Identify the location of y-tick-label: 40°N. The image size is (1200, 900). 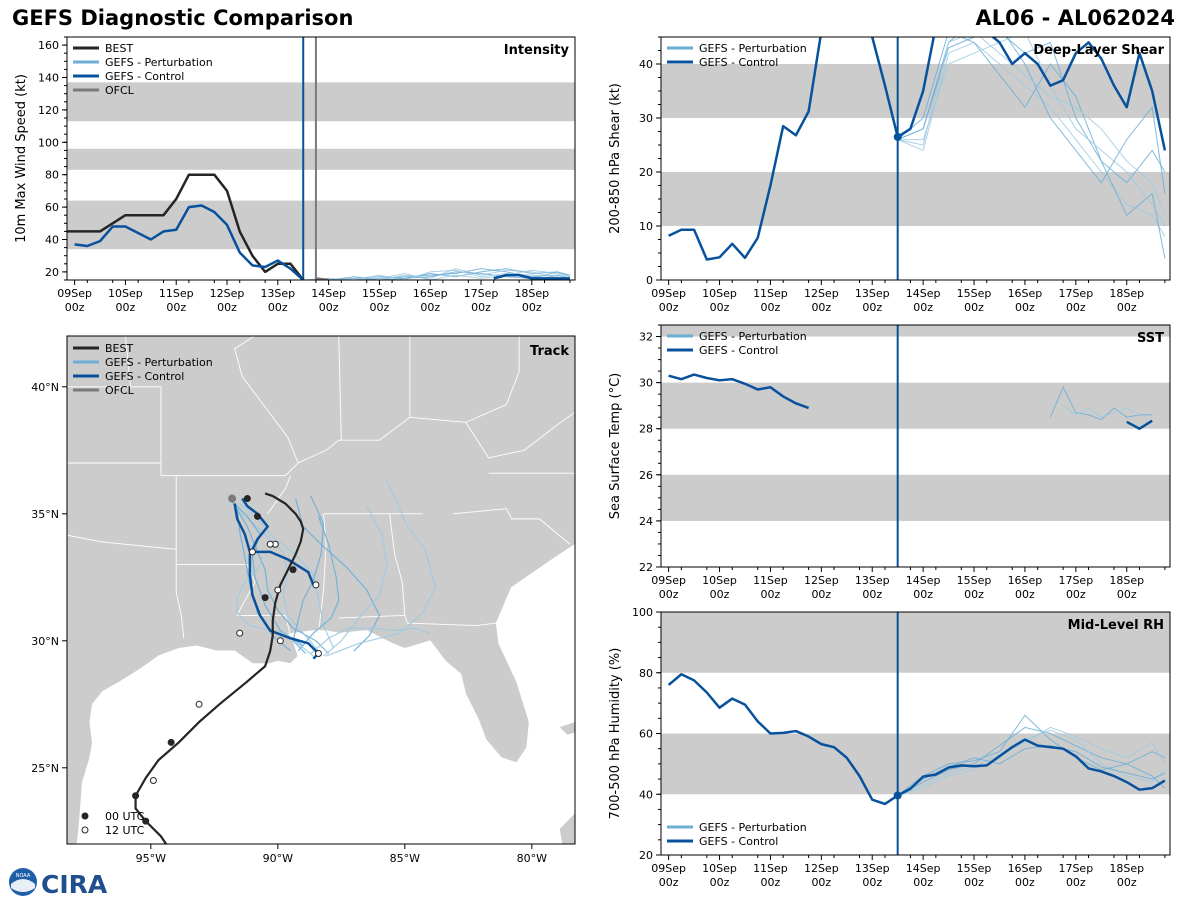
(45, 387).